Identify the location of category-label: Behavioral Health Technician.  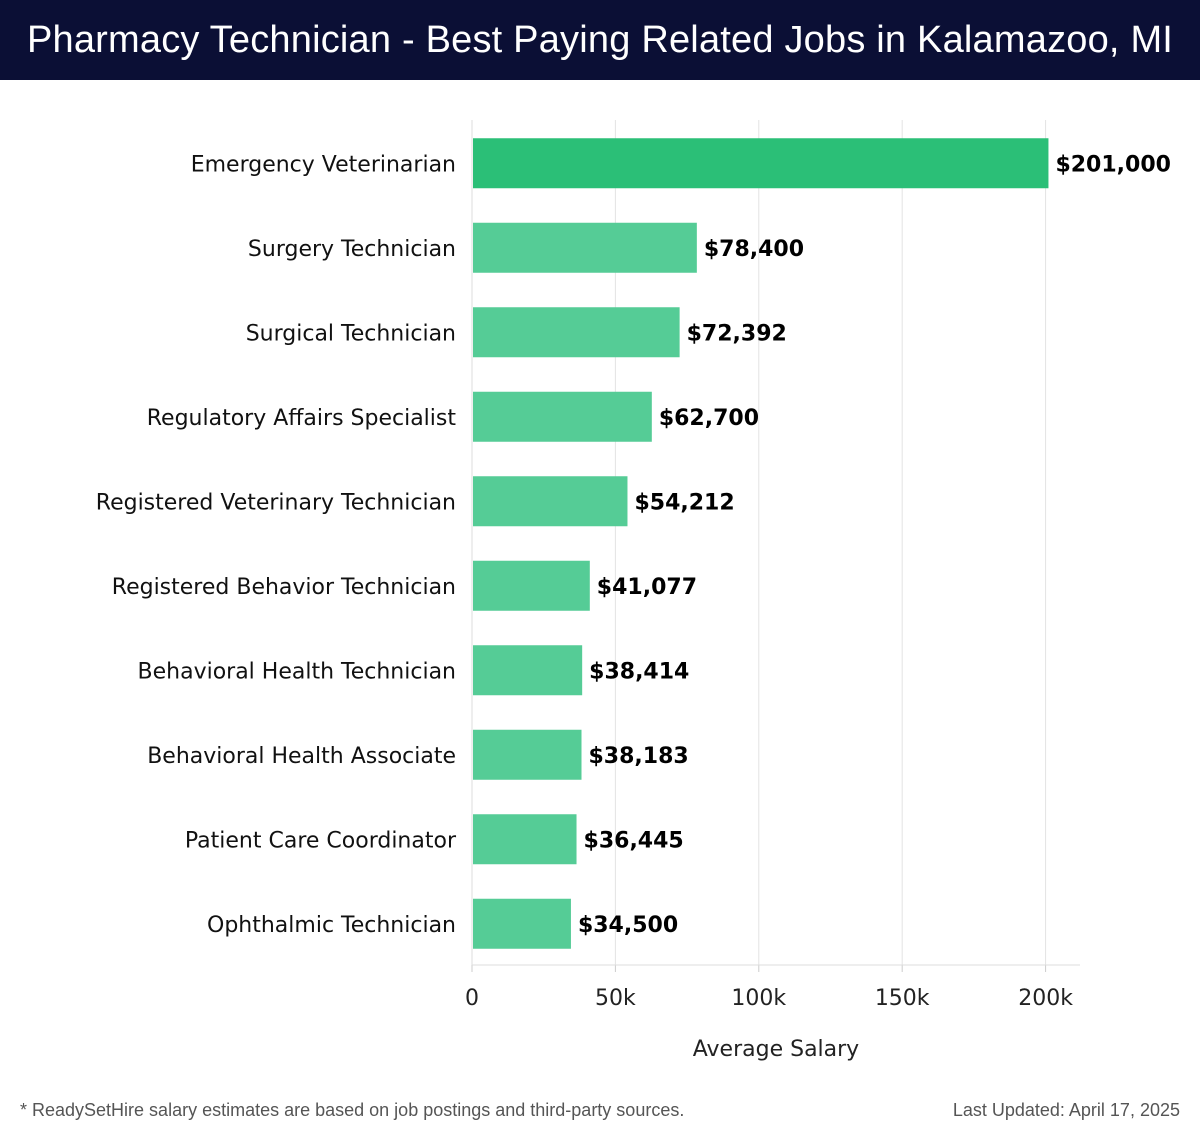
(297, 671).